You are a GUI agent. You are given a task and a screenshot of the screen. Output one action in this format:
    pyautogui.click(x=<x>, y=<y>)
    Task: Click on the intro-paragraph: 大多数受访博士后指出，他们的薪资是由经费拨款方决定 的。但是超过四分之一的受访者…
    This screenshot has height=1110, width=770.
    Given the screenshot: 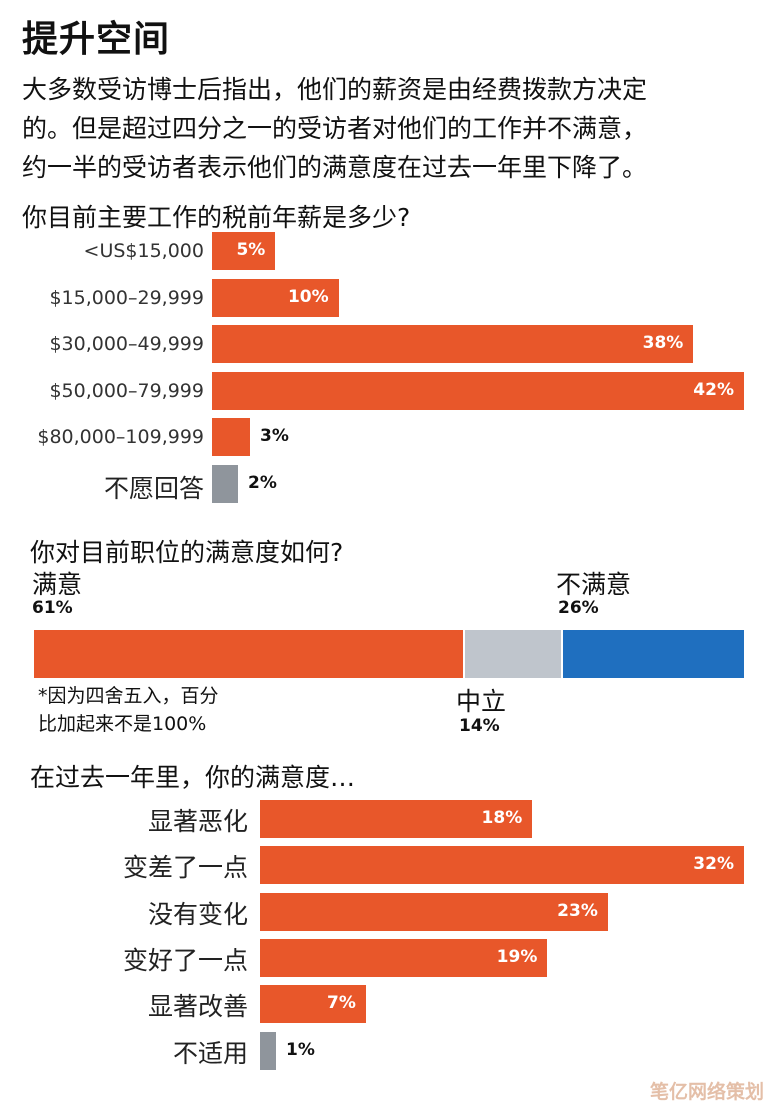 What is the action you would take?
    pyautogui.click(x=392, y=128)
    